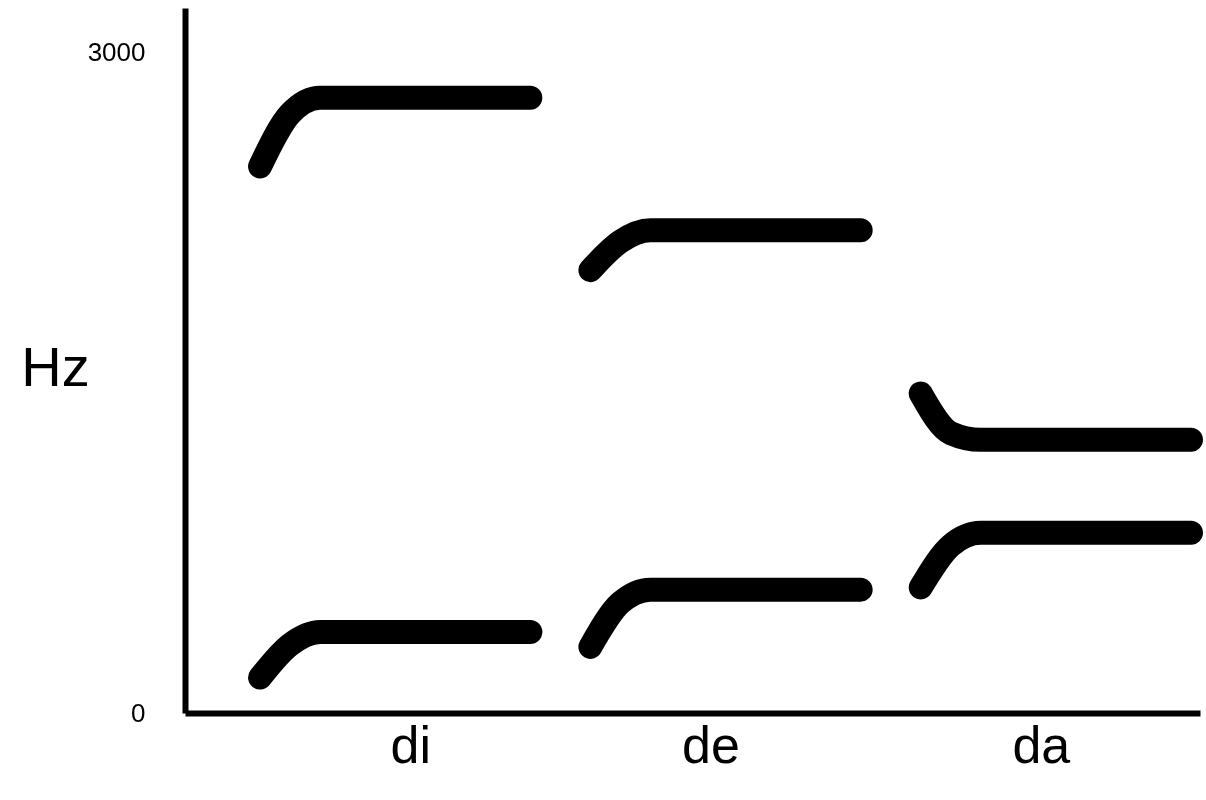 The width and height of the screenshot is (1206, 800). I want to click on y-tick-label: 0, so click(138, 712).